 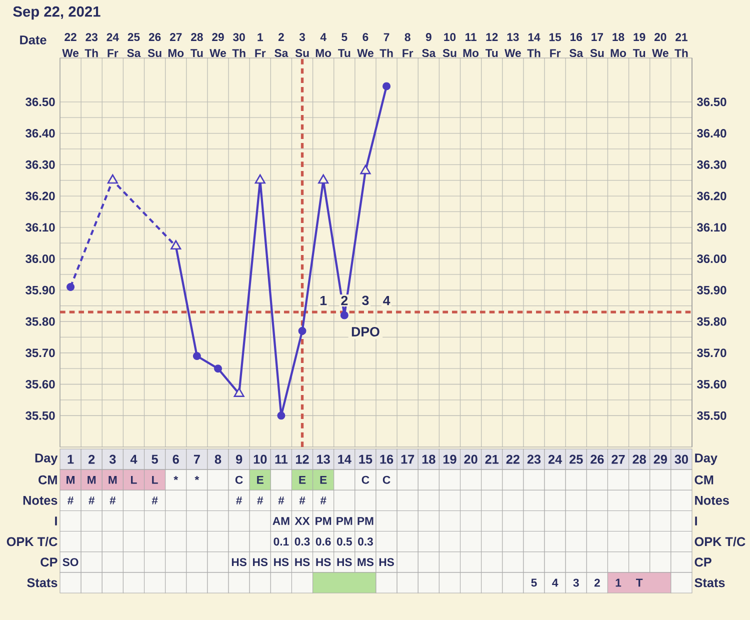 I want to click on x-tick-label: 1, so click(x=71, y=459).